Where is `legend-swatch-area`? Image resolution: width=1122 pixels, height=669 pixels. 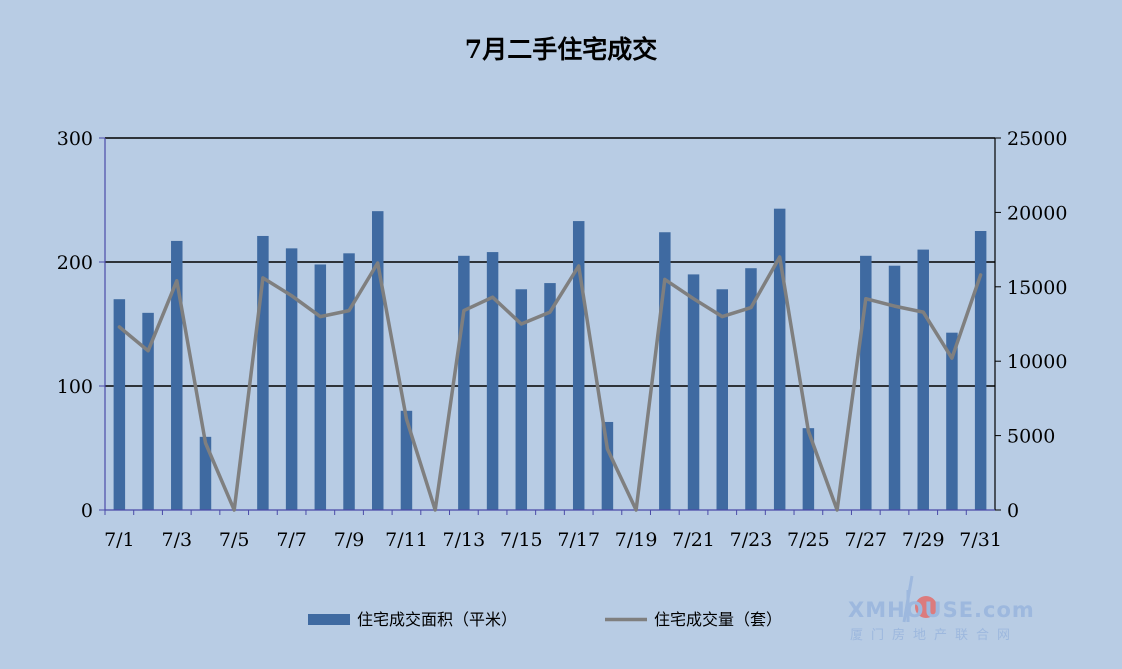 legend-swatch-area is located at coordinates (329, 619).